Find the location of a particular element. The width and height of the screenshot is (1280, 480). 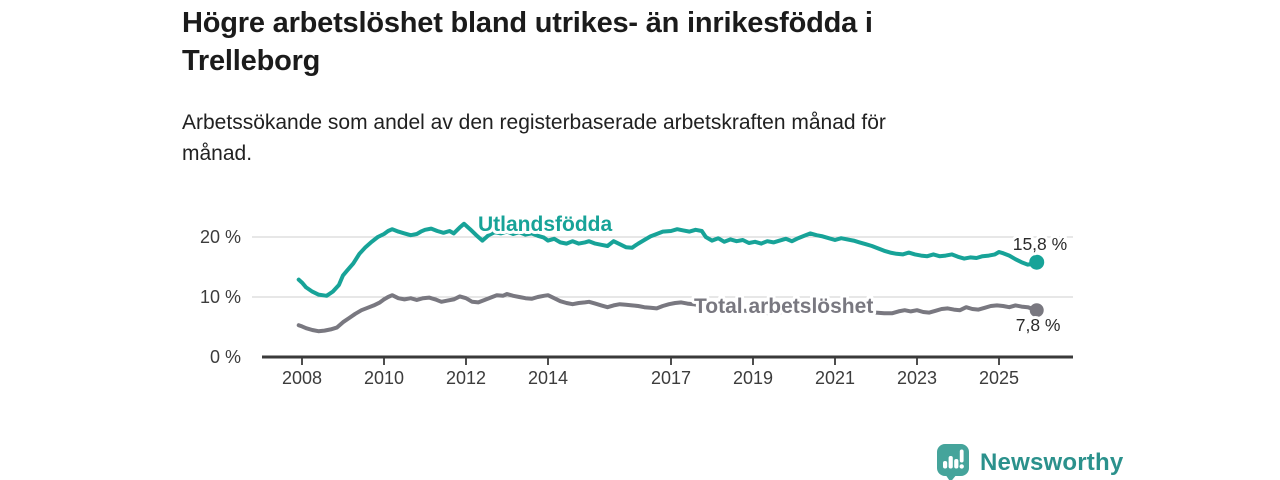

line-series is located at coordinates (670, 277).